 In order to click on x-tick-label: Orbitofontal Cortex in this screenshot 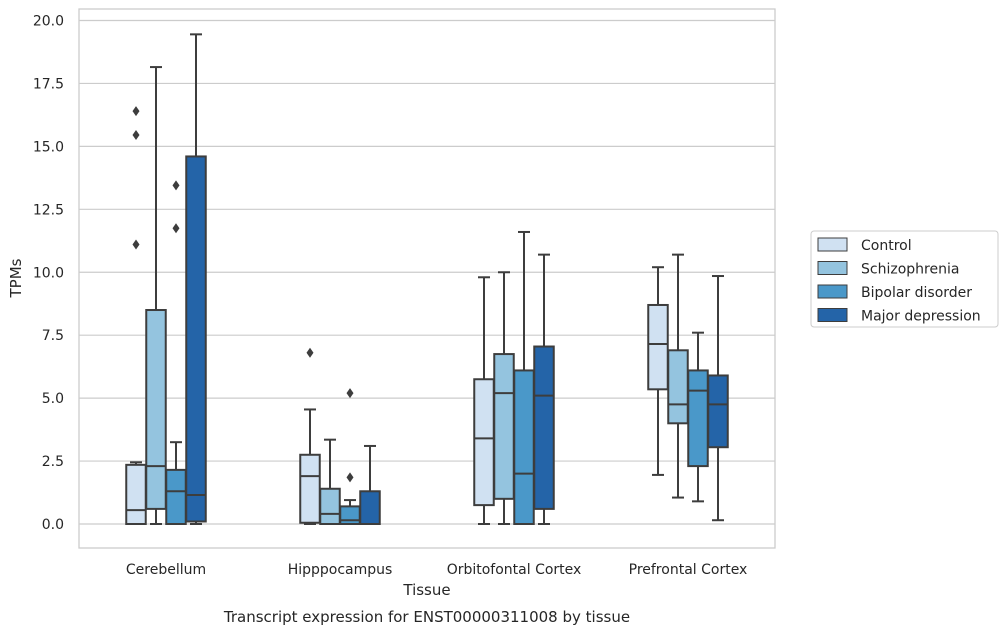, I will do `click(514, 570)`.